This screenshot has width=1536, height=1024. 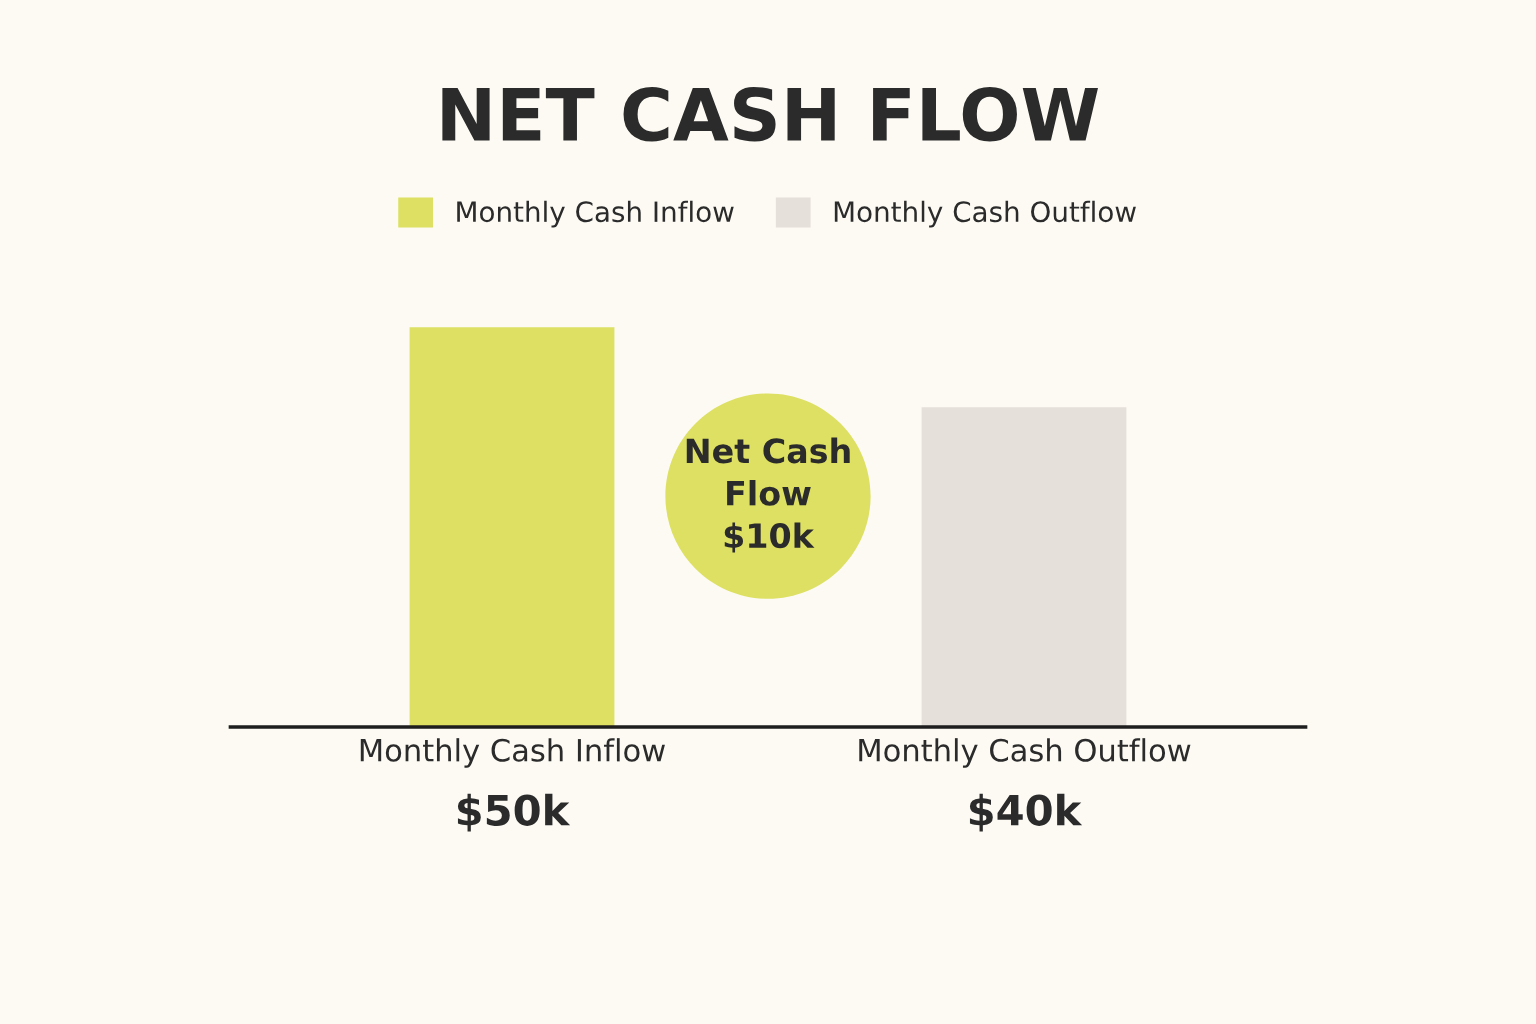 What do you see at coordinates (595, 214) in the screenshot?
I see `legend-label: Monthly Cash Inflow` at bounding box center [595, 214].